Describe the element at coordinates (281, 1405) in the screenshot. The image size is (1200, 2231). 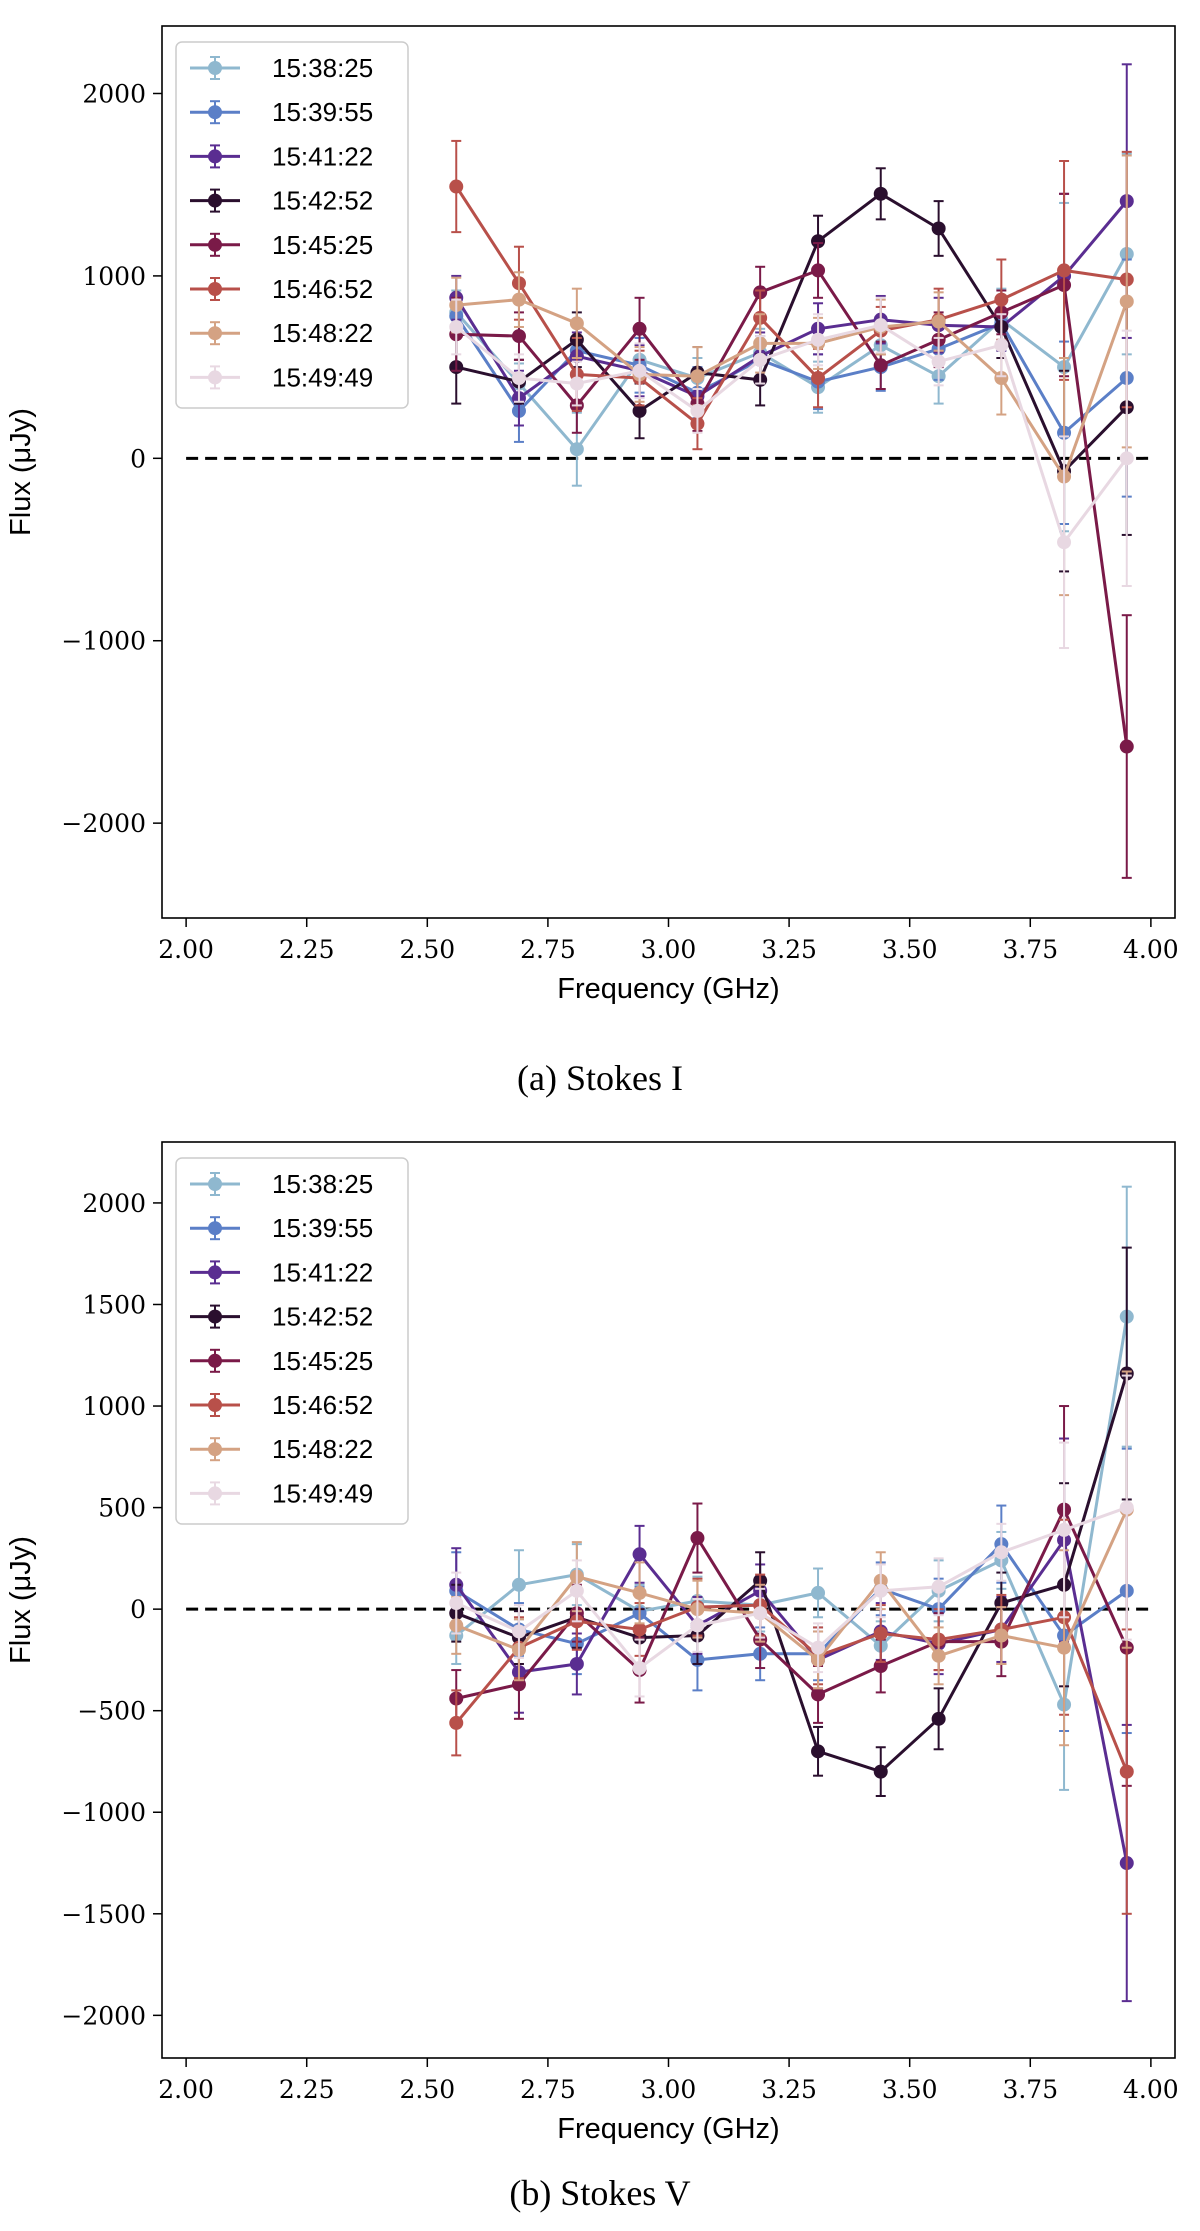
I see `stokes-v-legend-entry: 15:46:52` at that location.